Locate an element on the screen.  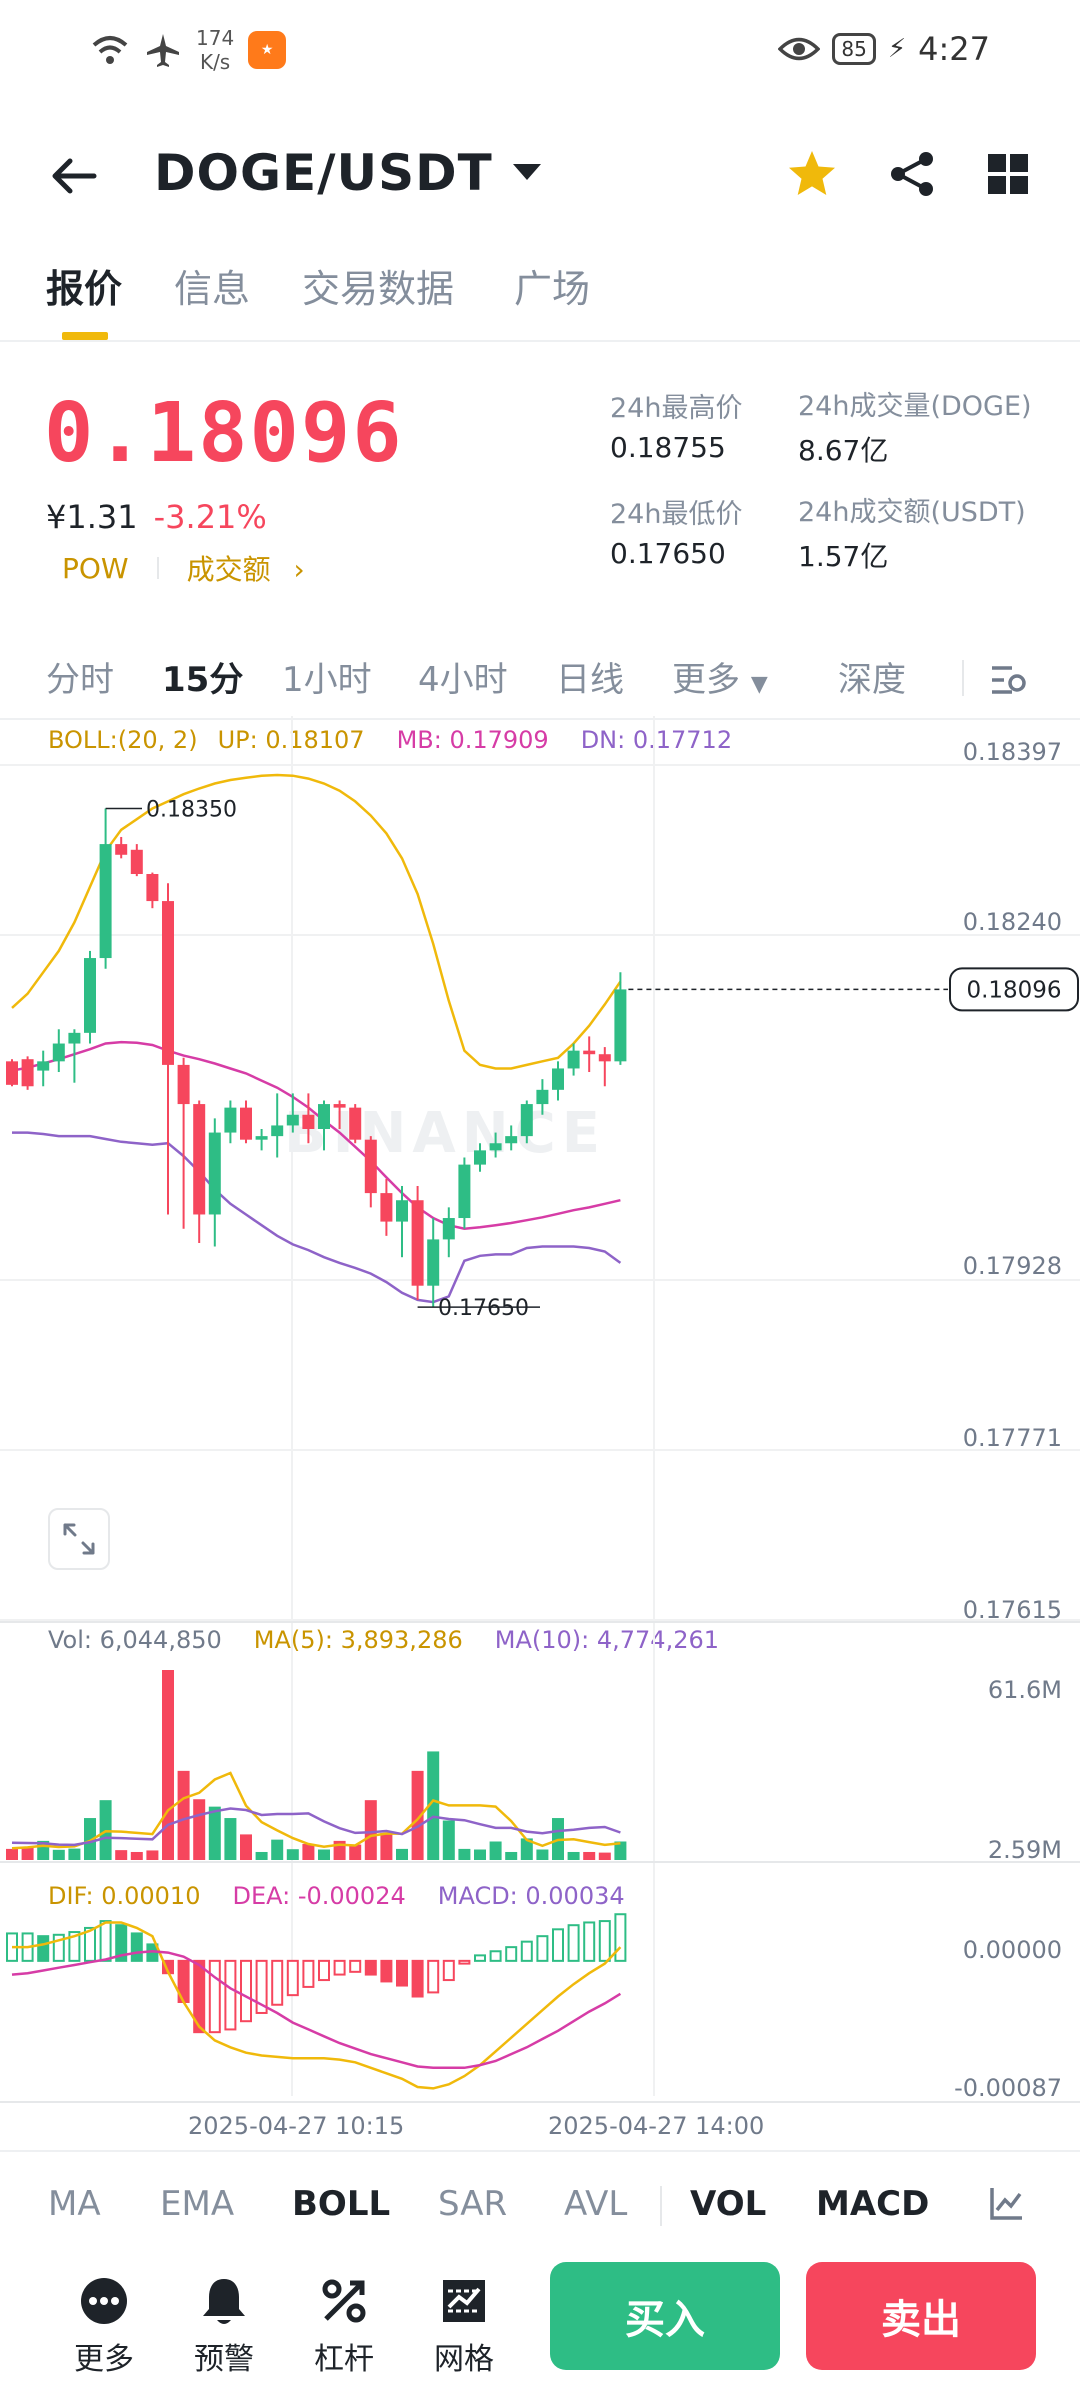
interval-timeline: 分时 is located at coordinates (80, 680).